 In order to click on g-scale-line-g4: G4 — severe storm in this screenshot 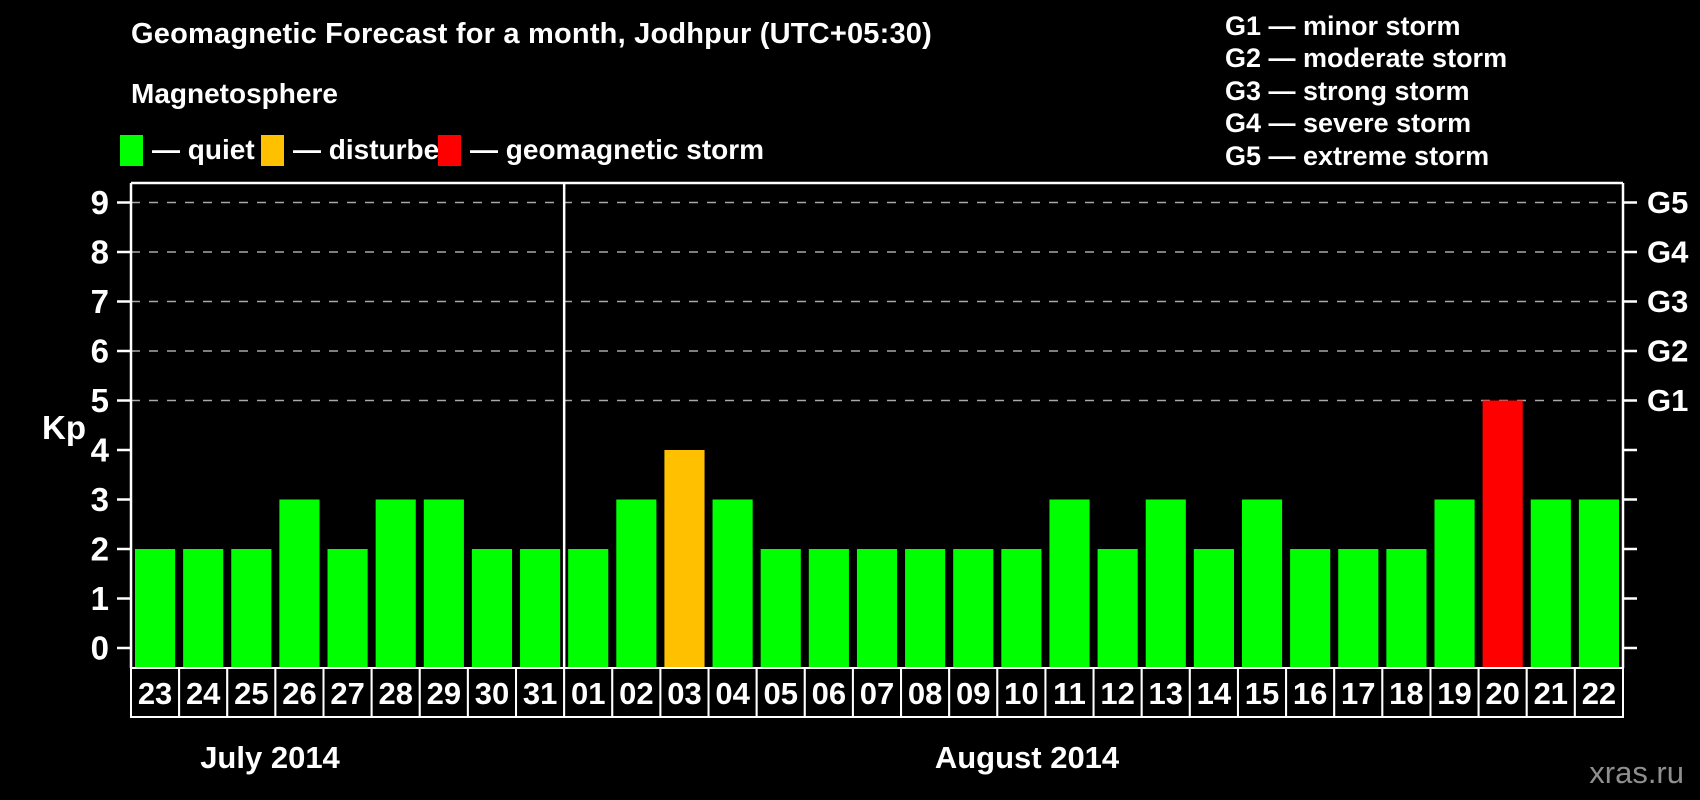, I will do `click(1348, 123)`.